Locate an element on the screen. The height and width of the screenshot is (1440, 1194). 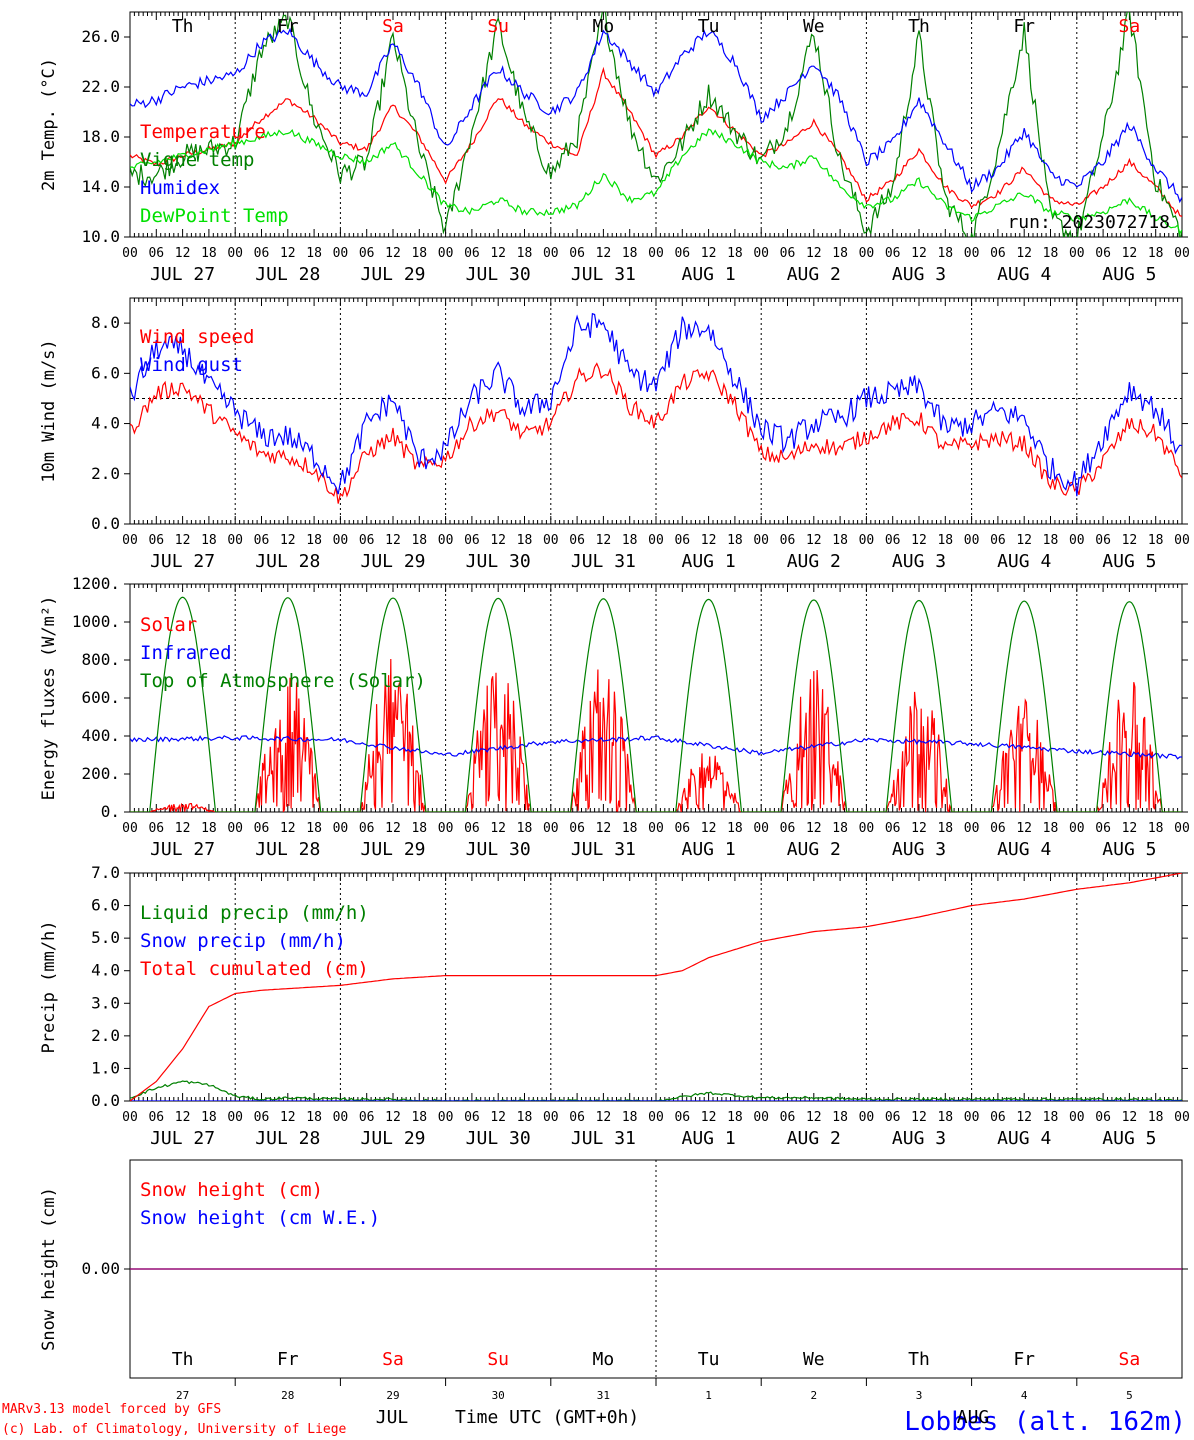
legend-entry: Infrared is located at coordinates (186, 653).